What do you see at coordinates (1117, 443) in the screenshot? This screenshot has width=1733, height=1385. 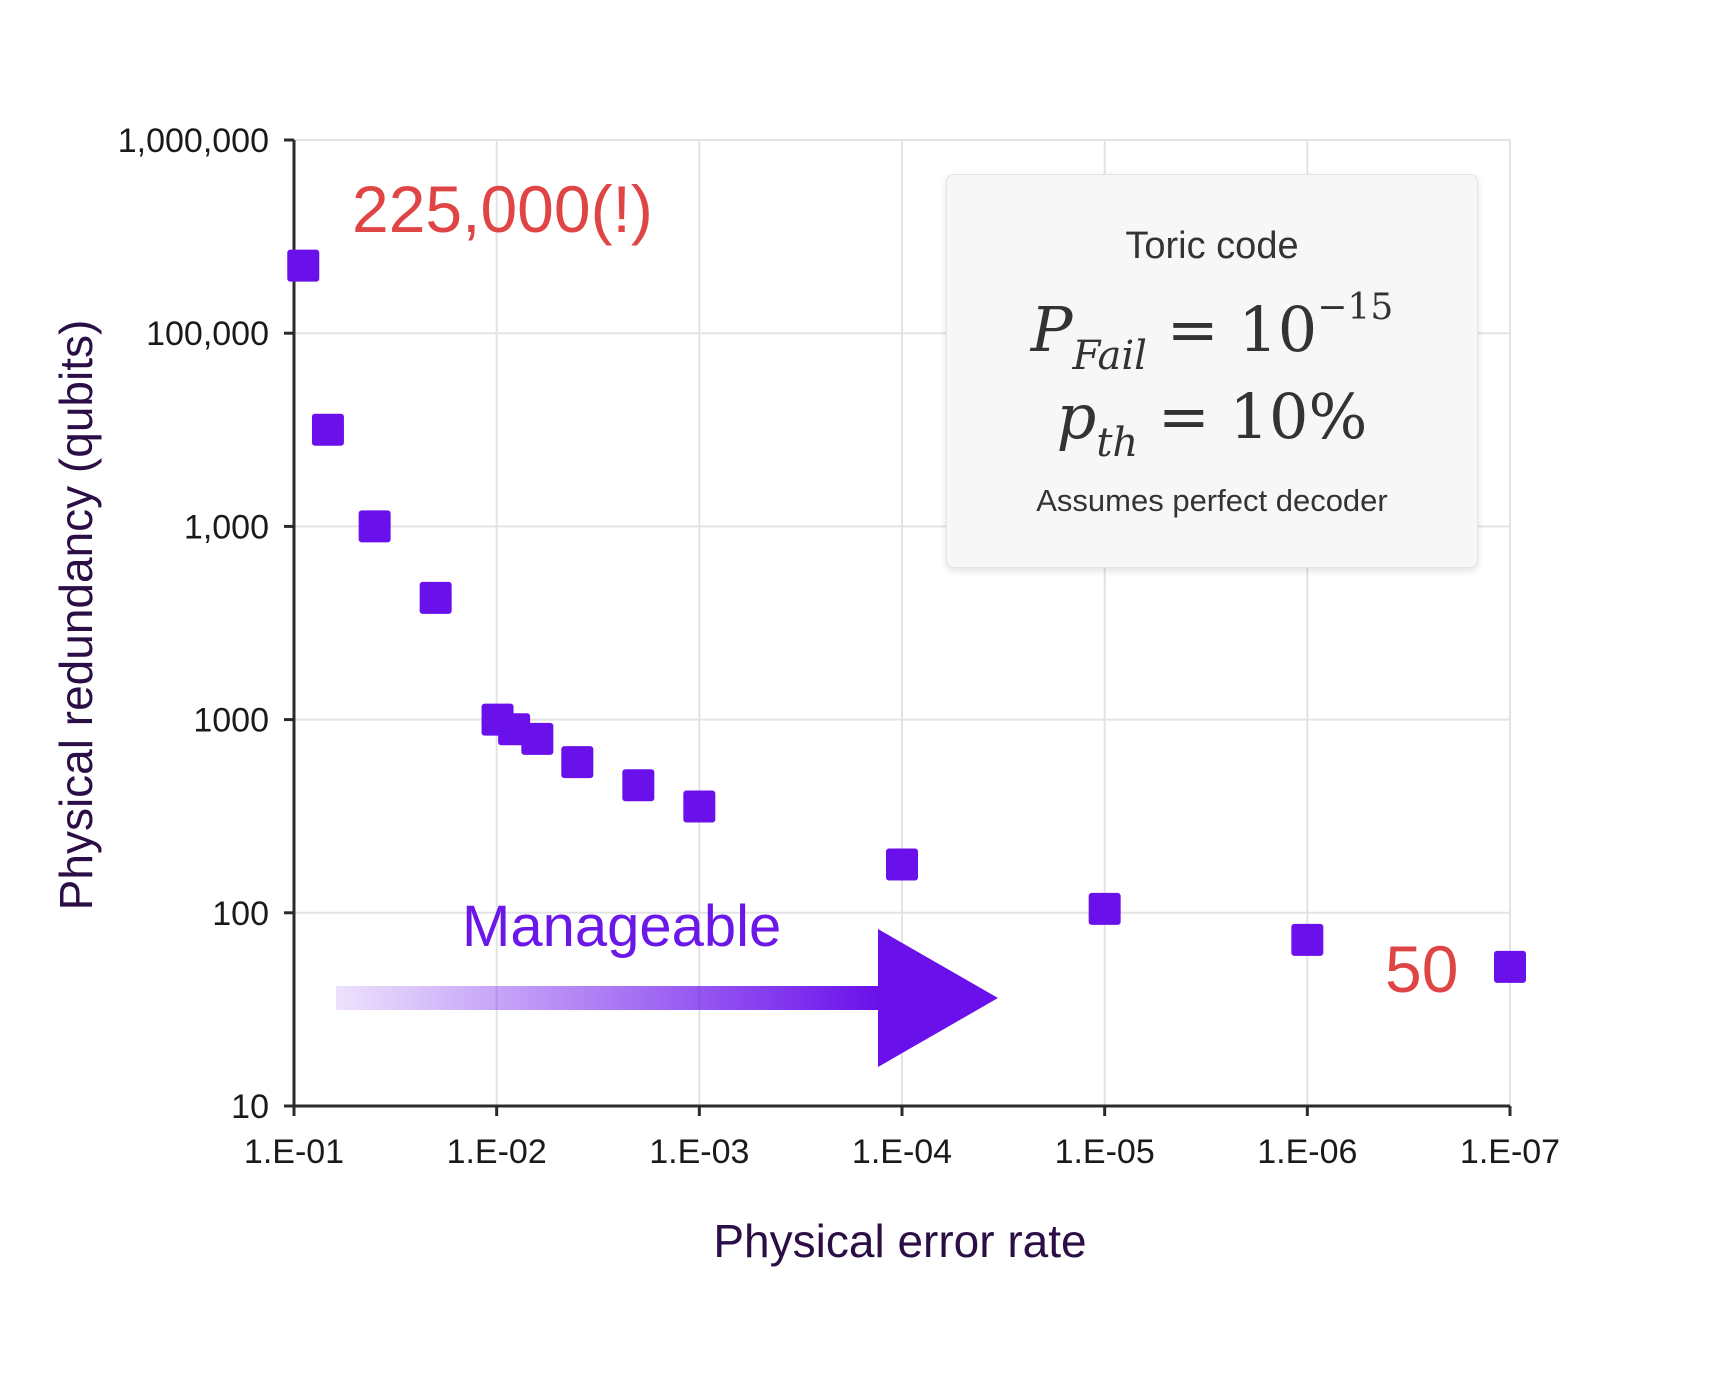 I see `pth-subscript: th` at bounding box center [1117, 443].